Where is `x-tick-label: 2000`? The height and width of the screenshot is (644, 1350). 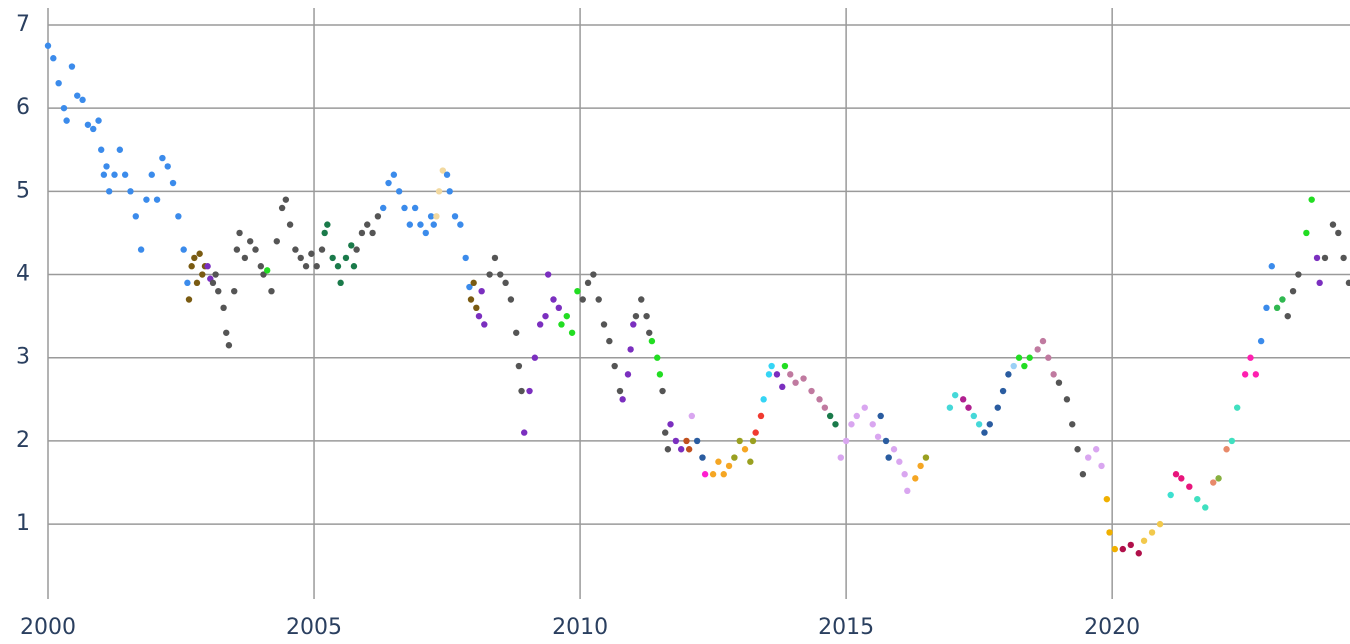 x-tick-label: 2000 is located at coordinates (48, 627).